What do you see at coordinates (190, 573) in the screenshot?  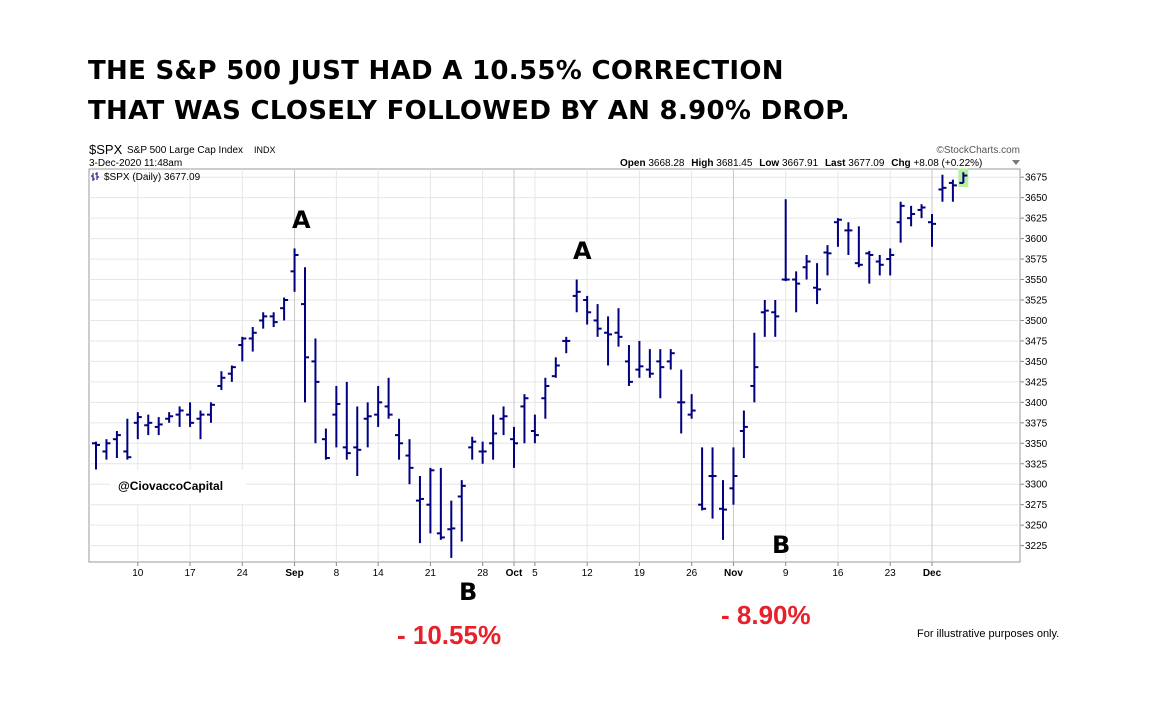 I see `x-tick-label: 17` at bounding box center [190, 573].